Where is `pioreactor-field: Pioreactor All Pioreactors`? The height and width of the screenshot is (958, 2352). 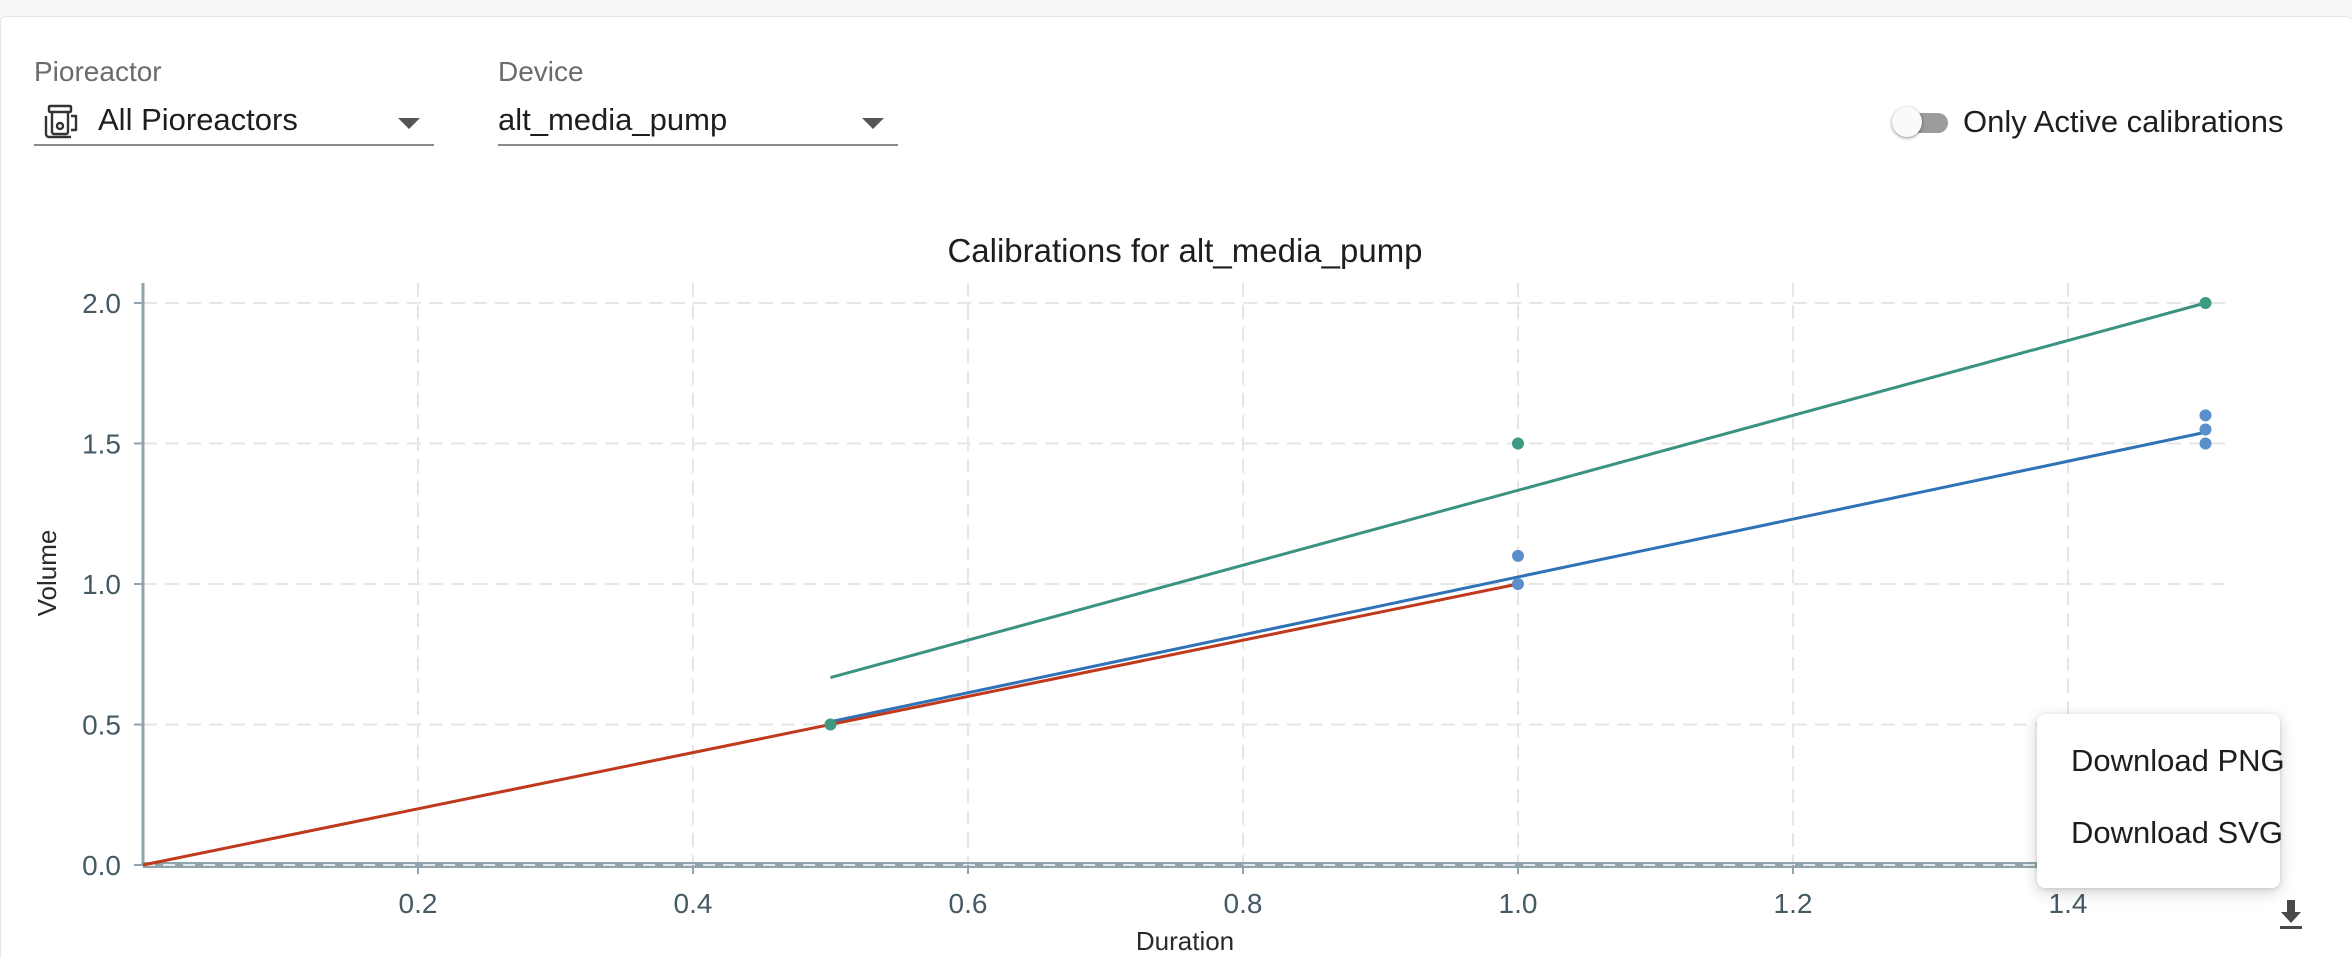 pioreactor-field: Pioreactor All Pioreactors is located at coordinates (234, 104).